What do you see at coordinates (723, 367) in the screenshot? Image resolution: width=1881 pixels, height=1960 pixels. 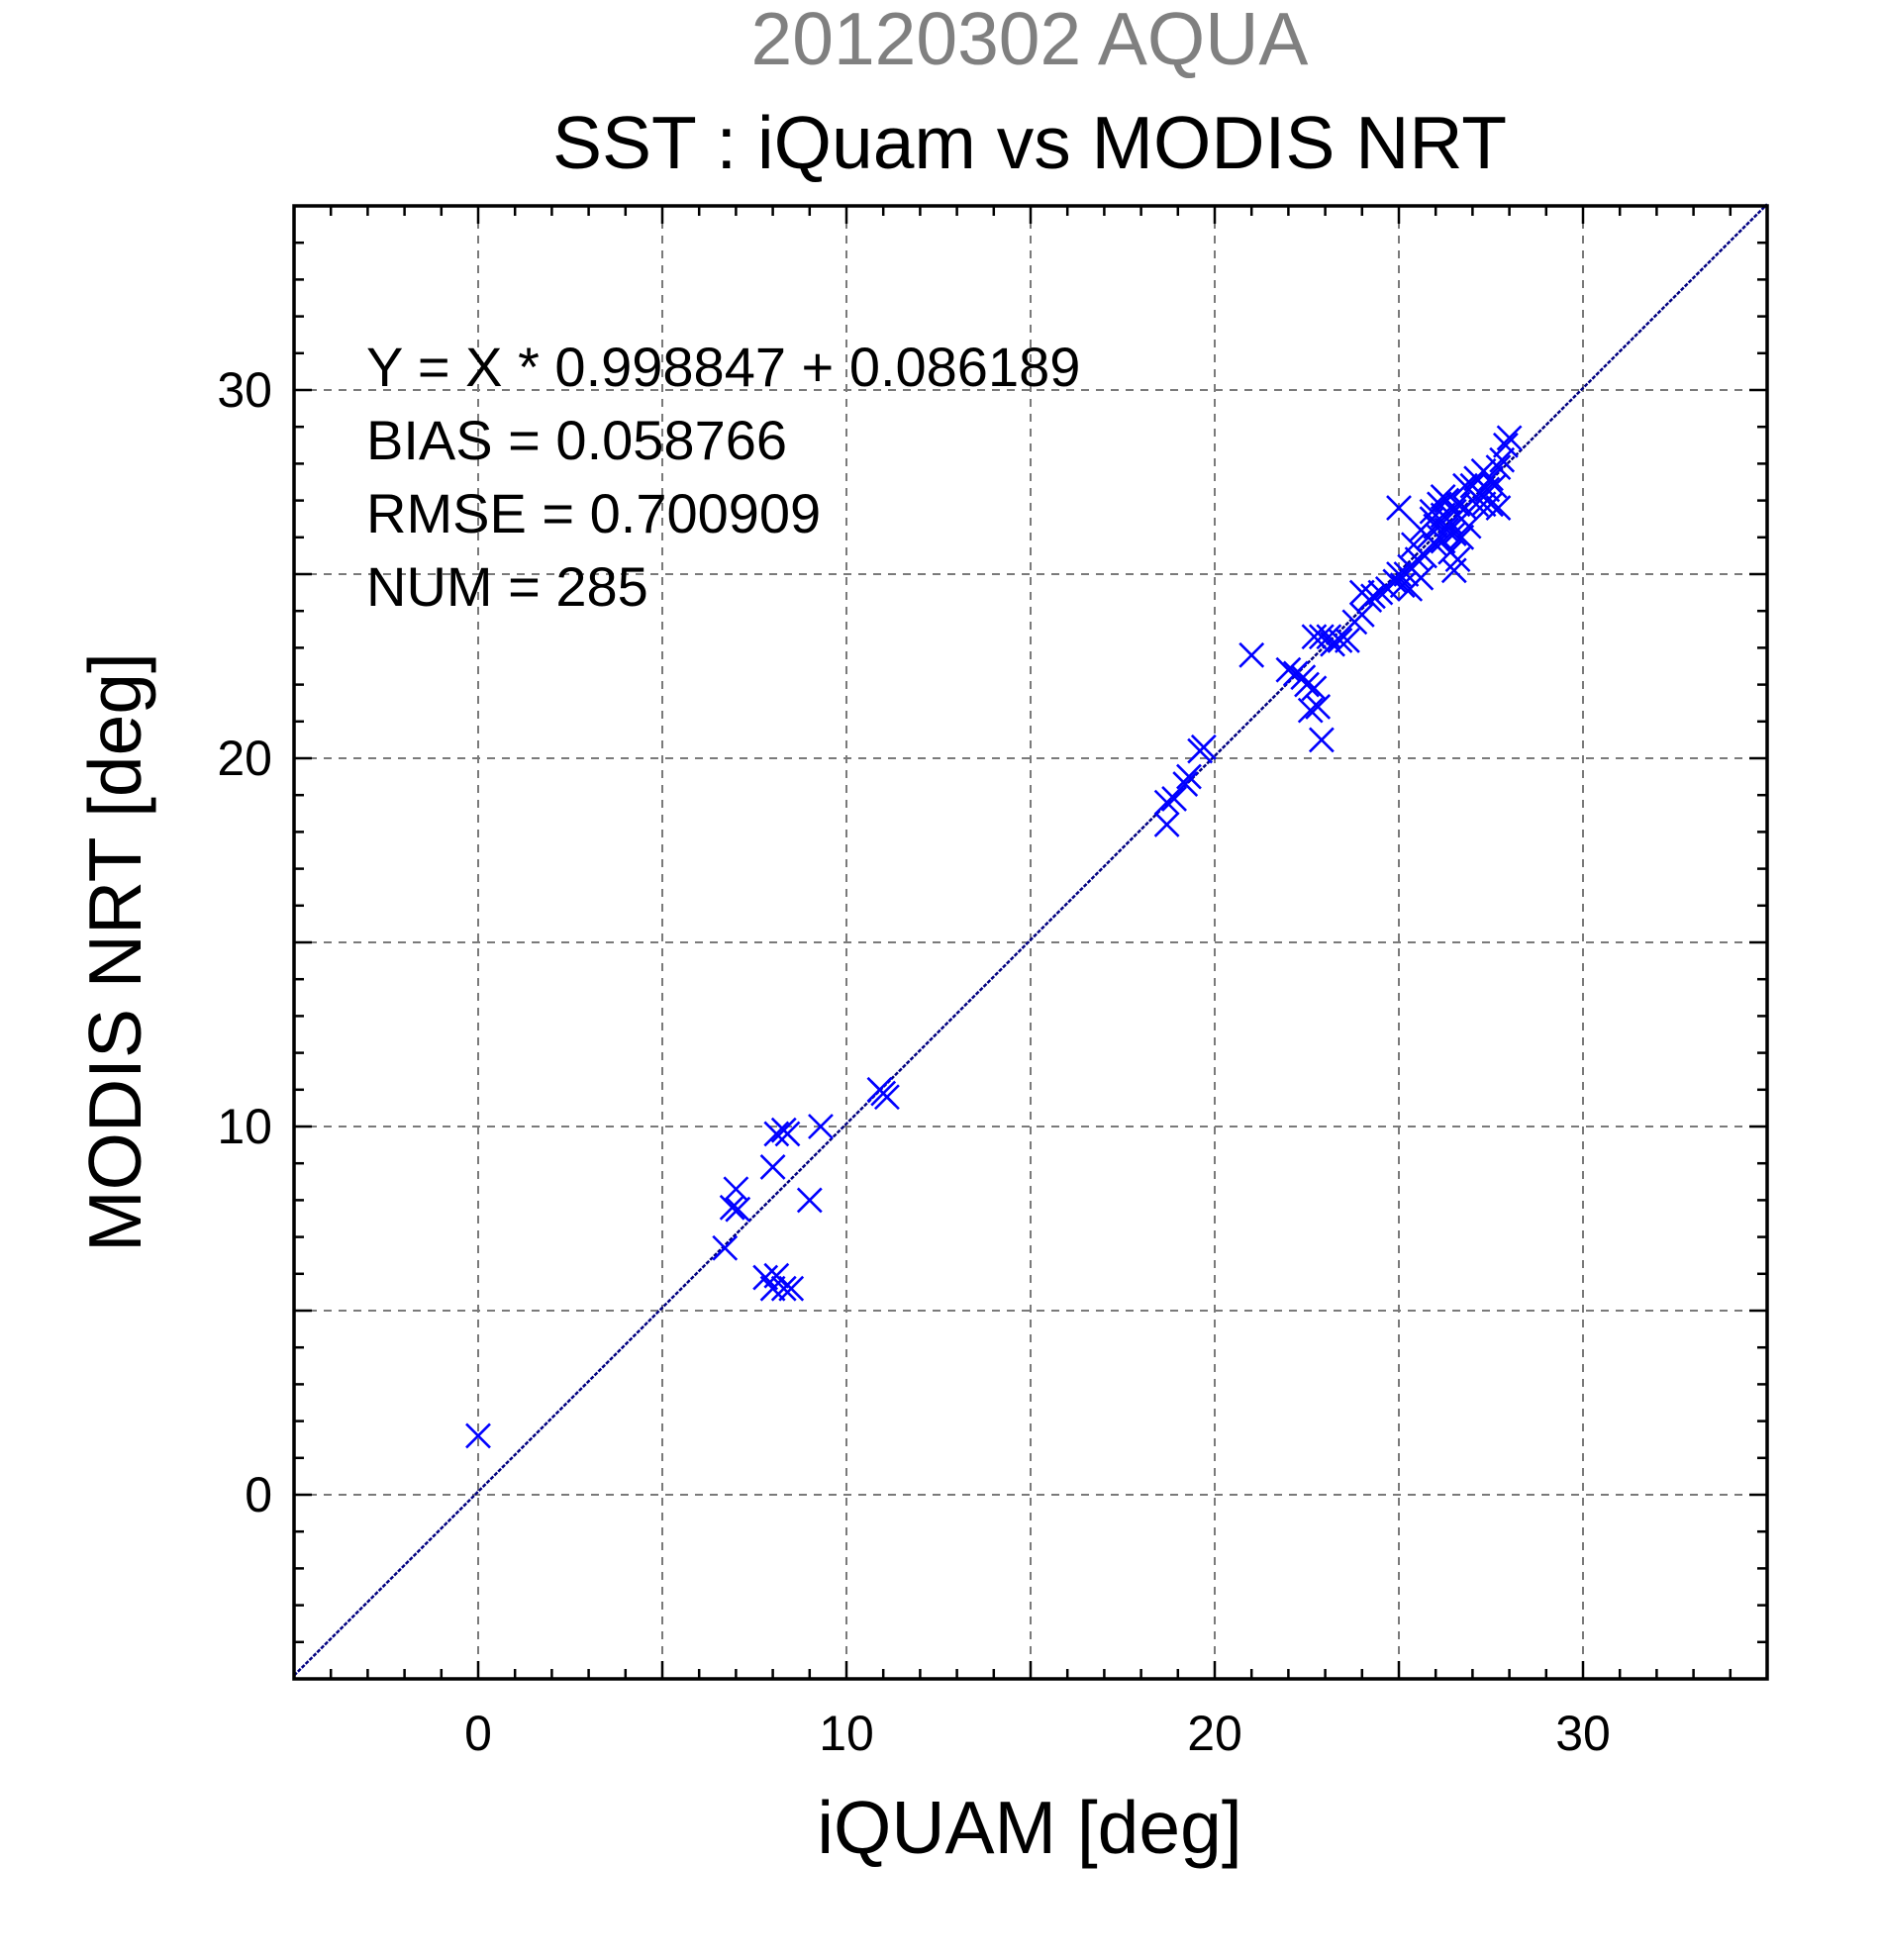 I see `annotation-fit-equation: Y = X * 0.998847 + 0.086189` at bounding box center [723, 367].